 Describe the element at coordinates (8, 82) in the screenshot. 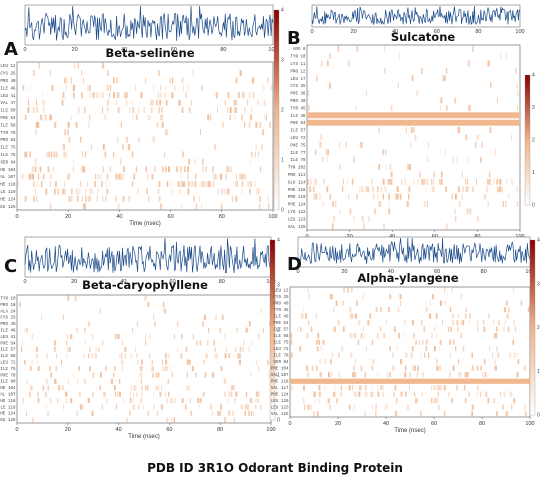

I see `row-label: PRO 40` at that location.